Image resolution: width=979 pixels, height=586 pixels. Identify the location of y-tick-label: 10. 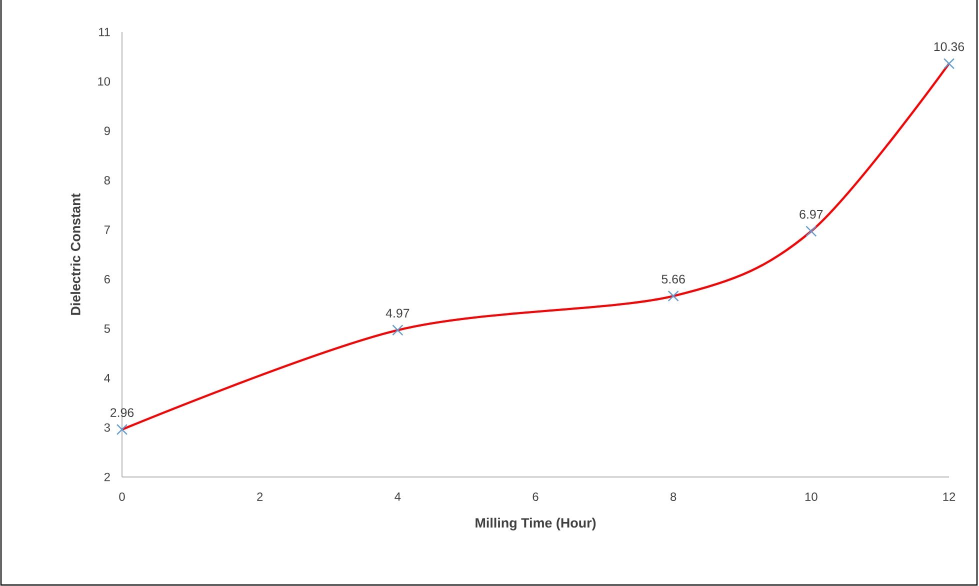
(104, 81).